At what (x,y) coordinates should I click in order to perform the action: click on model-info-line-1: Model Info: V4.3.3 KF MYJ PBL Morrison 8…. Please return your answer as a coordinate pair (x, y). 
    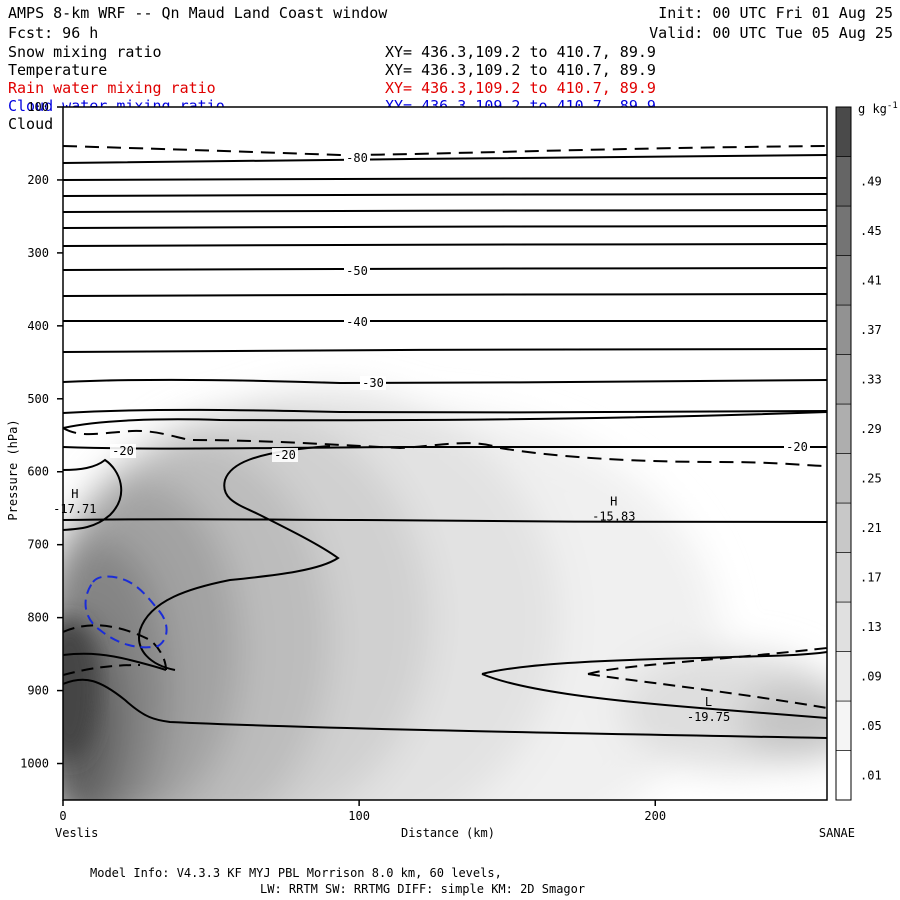
    Looking at the image, I should click on (296, 873).